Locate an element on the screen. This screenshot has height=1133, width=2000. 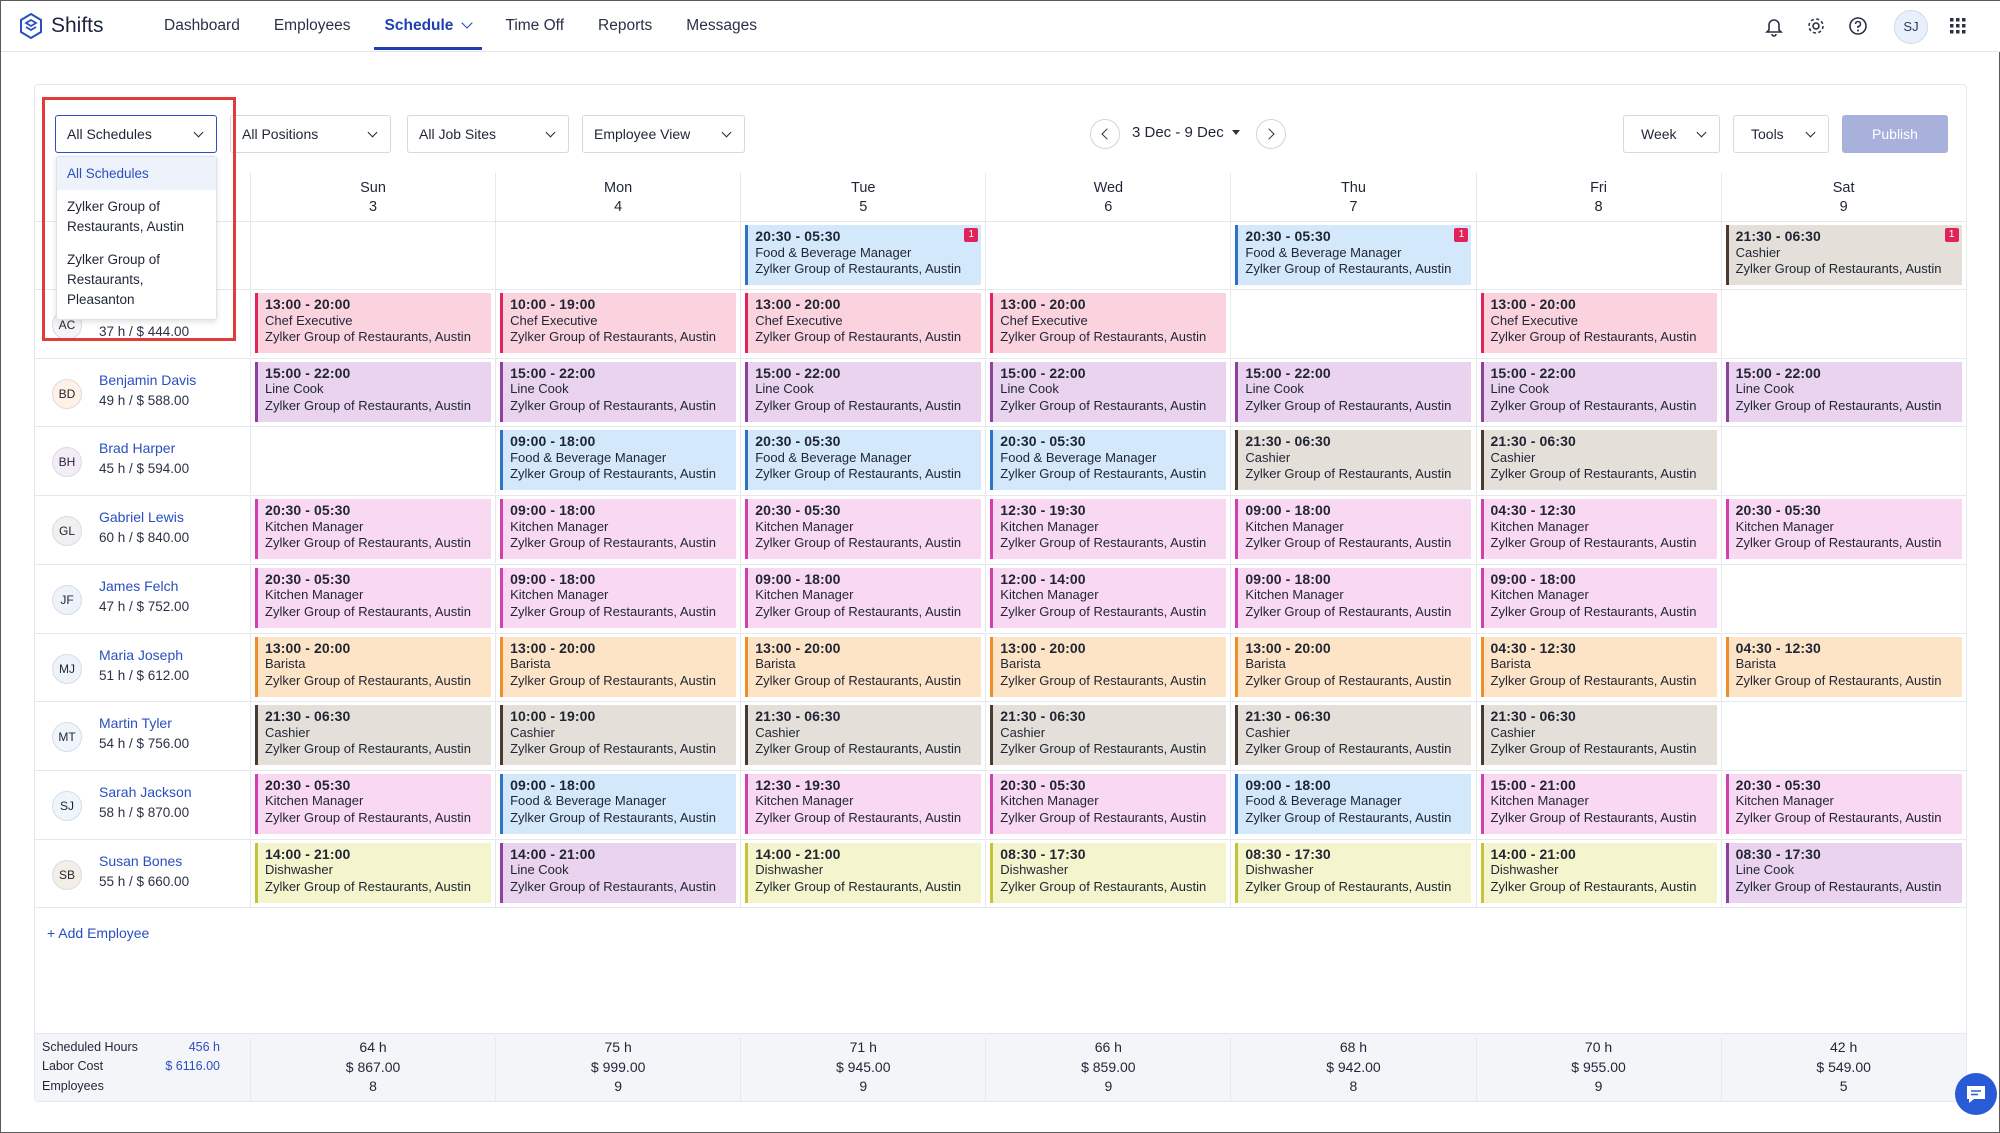
nav-time-off: Time Off is located at coordinates (534, 26).